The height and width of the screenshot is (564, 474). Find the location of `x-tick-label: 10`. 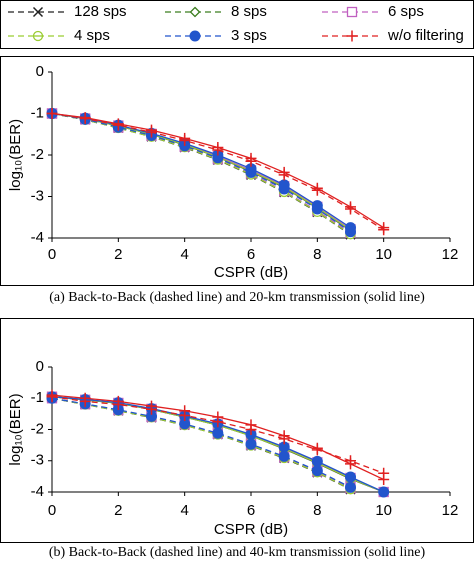

x-tick-label: 10 is located at coordinates (383, 254).